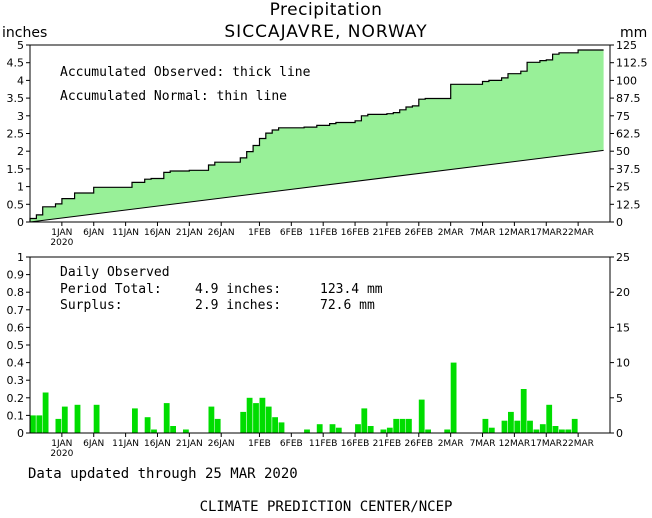 The image size is (652, 518). What do you see at coordinates (451, 233) in the screenshot?
I see `top-x-tick-label: 2MAR` at bounding box center [451, 233].